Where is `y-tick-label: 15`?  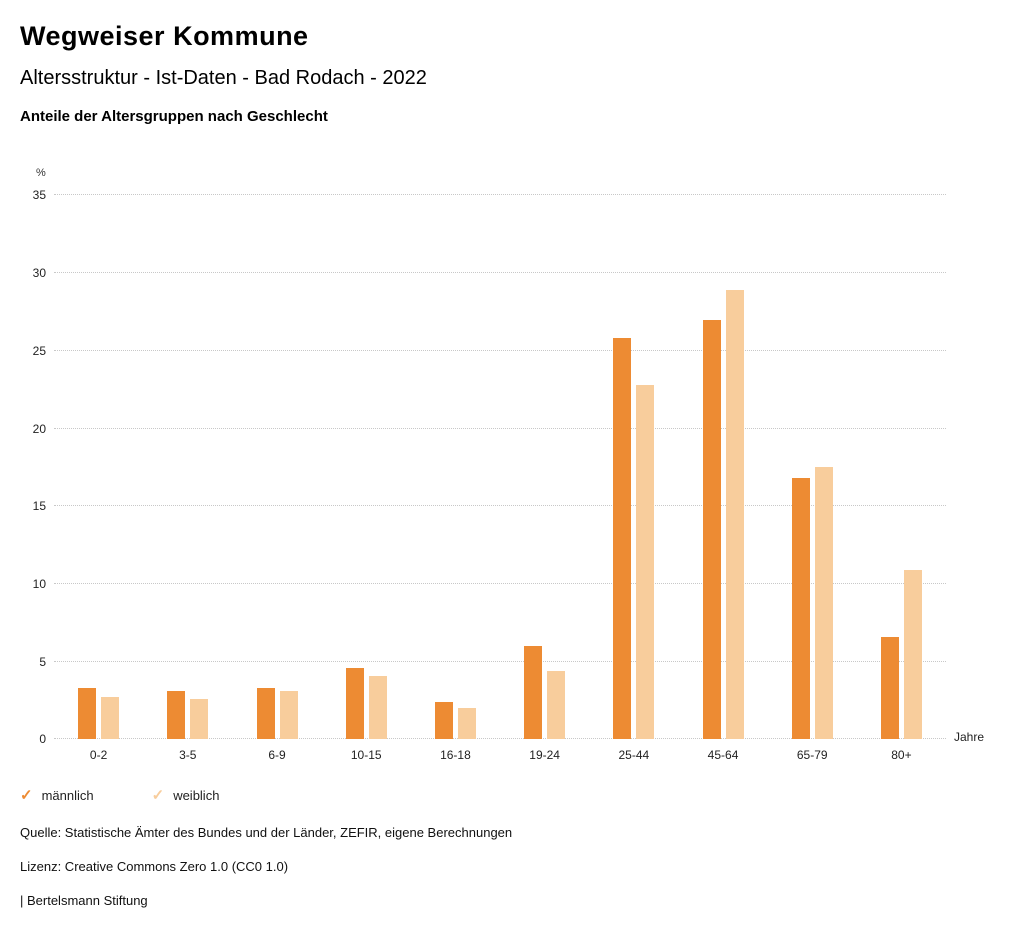
y-tick-label: 15 is located at coordinates (39, 506).